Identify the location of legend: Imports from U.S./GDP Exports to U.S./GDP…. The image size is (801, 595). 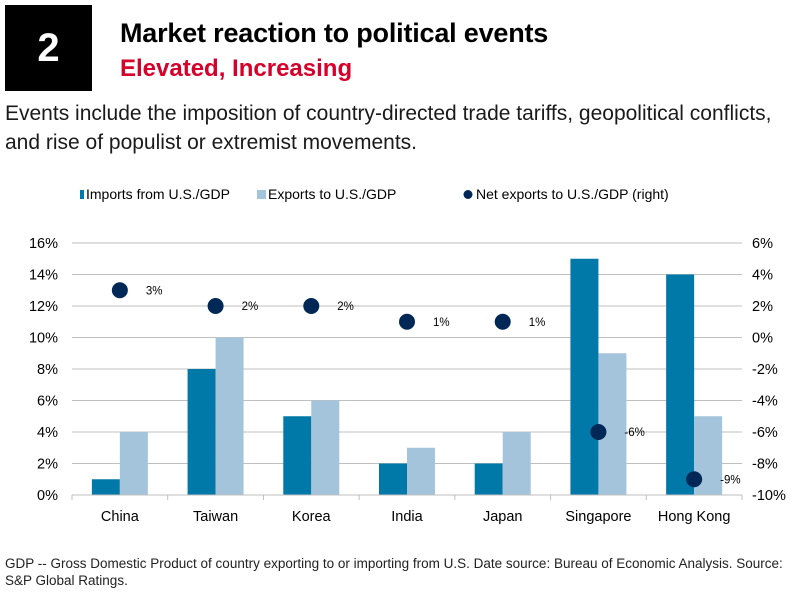
(374, 194).